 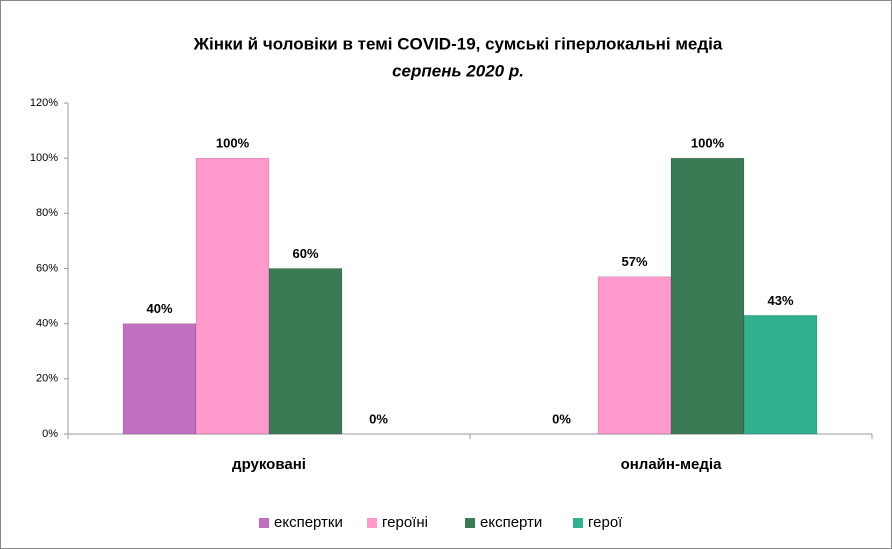 I want to click on data-label: 40%, so click(x=159, y=308).